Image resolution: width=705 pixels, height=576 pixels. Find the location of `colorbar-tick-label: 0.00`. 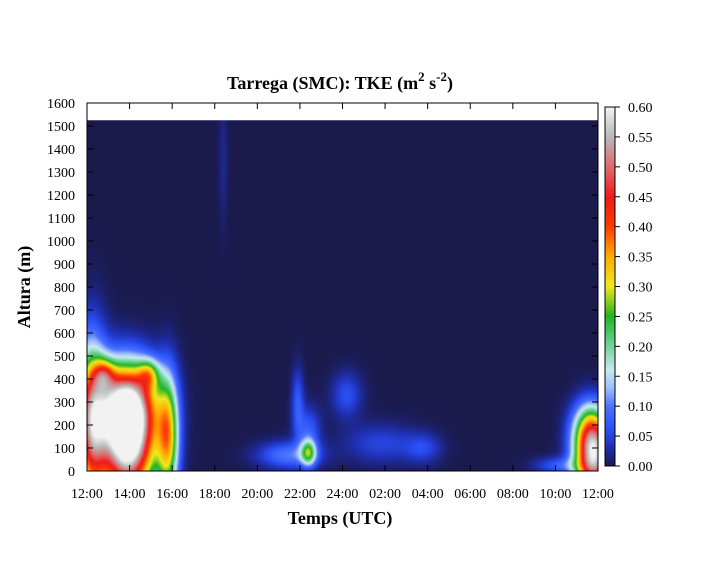

colorbar-tick-label: 0.00 is located at coordinates (640, 467).